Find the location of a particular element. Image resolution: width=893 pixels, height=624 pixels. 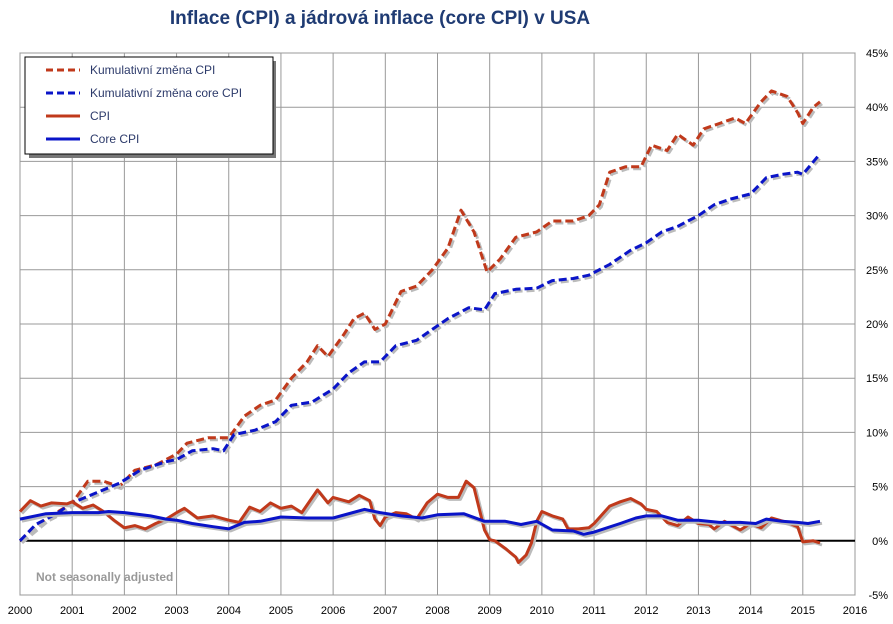

x-tick-label: 2005 is located at coordinates (281, 611).